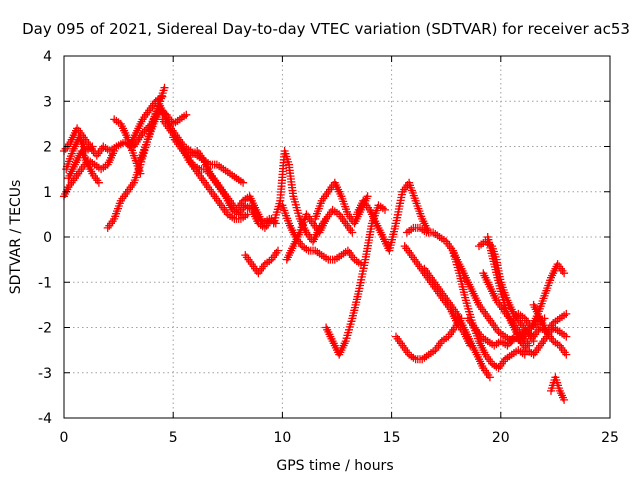  I want to click on x-tick-label: 0, so click(64, 438).